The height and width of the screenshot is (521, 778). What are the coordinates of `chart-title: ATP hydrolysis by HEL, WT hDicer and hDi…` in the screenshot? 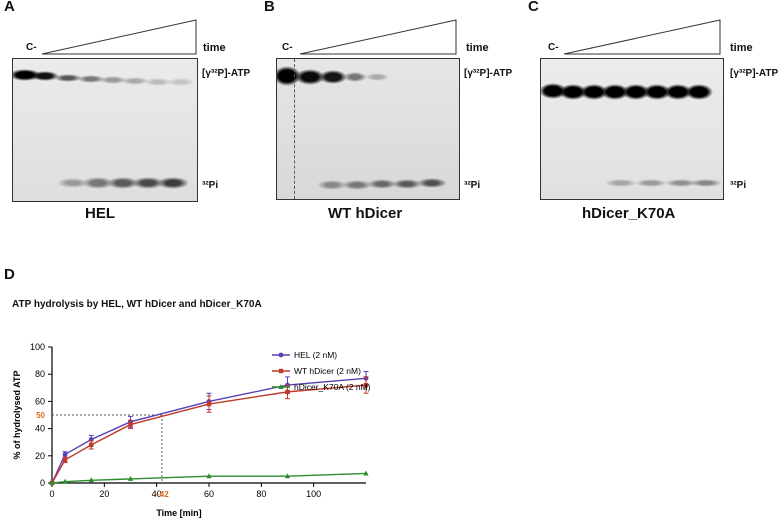 It's located at (137, 304).